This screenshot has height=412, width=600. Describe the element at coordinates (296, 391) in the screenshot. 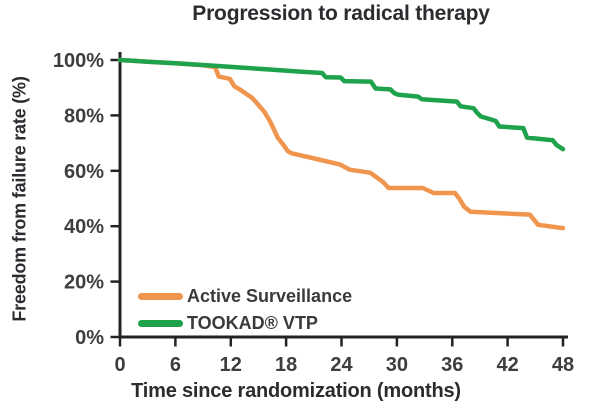

I see `x-axis-title: Time since randomization (months)` at that location.